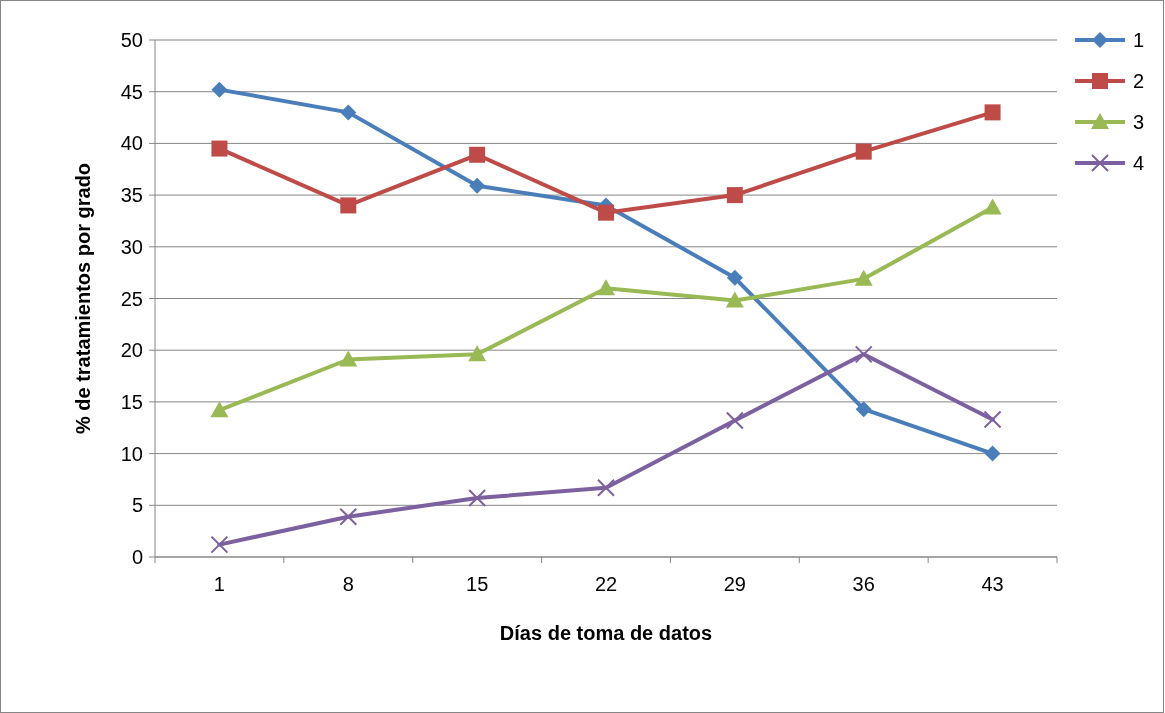 The width and height of the screenshot is (1165, 713). Describe the element at coordinates (131, 91) in the screenshot. I see `y-tick-label: 45` at that location.